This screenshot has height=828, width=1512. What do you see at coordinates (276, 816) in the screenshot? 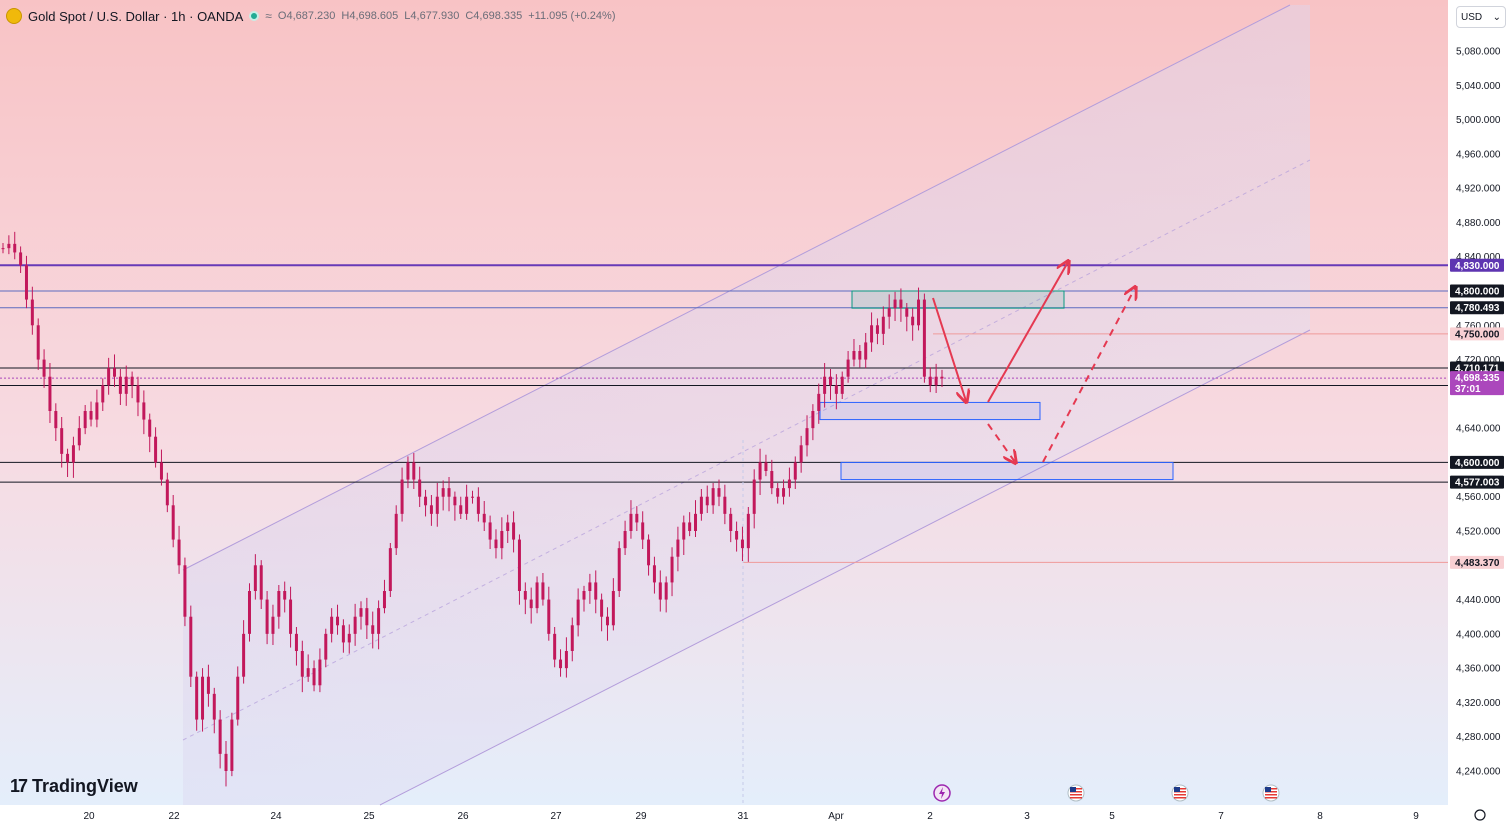
I see `time-tick-label: 24` at bounding box center [276, 816].